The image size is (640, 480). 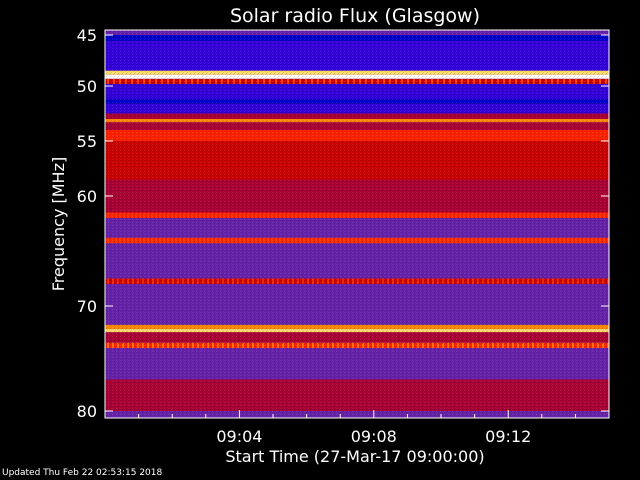 I want to click on y-axis-label: Frequency [MHz], so click(x=58, y=224).